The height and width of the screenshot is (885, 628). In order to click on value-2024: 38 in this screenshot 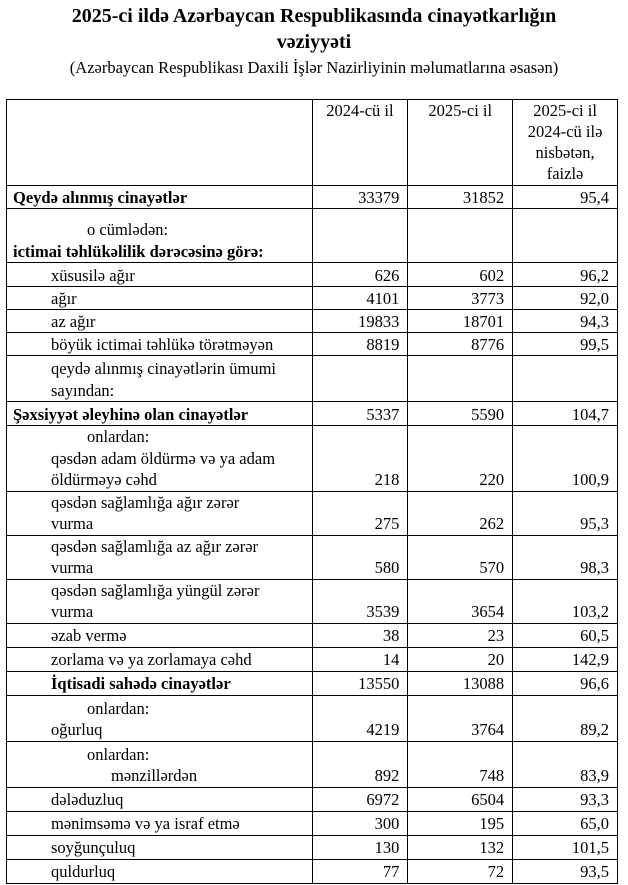, I will do `click(360, 635)`.